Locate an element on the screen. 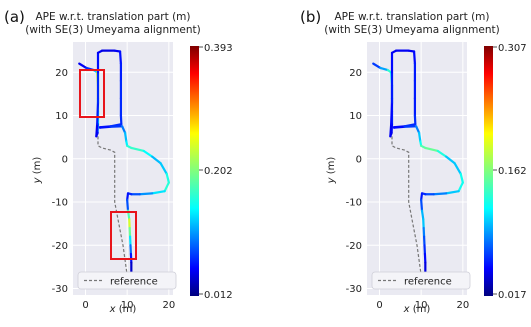 The height and width of the screenshot is (327, 531). trajectory is located at coordinates (418, 163).